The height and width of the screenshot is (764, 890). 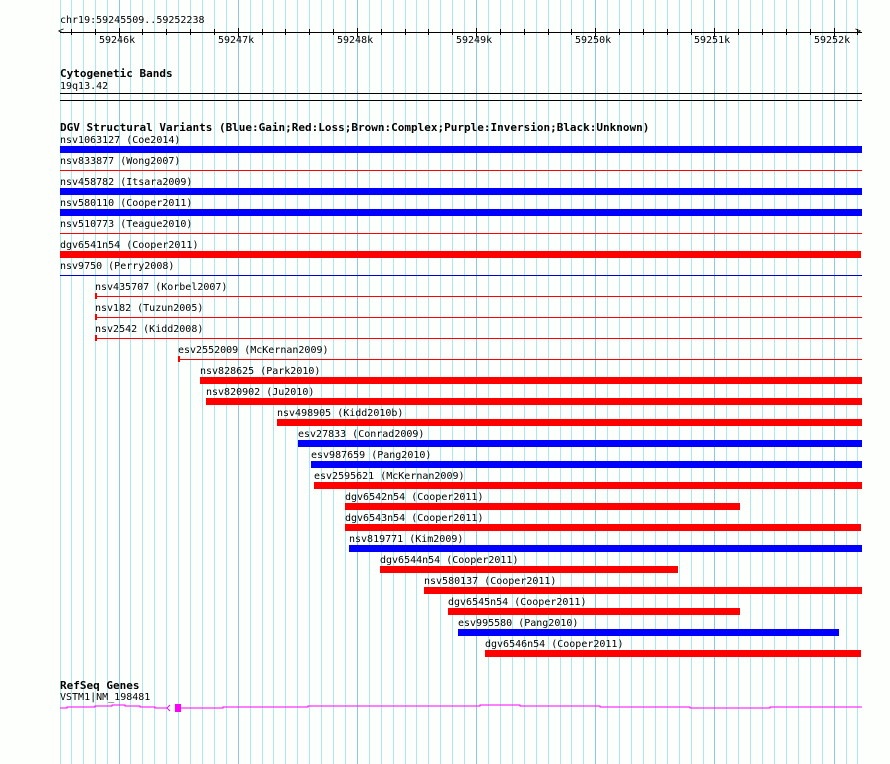 What do you see at coordinates (474, 40) in the screenshot?
I see `ruler-tick-label: 59249k` at bounding box center [474, 40].